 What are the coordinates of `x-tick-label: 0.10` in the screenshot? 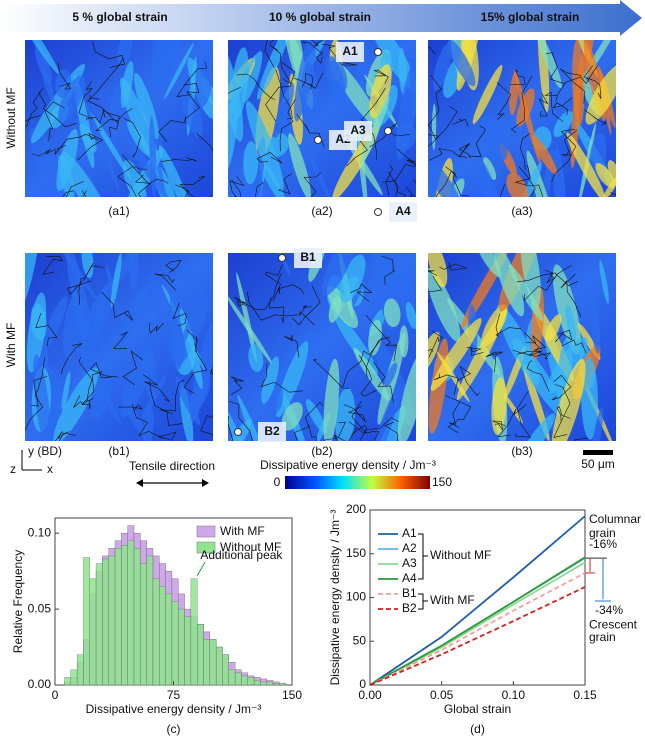 It's located at (514, 695).